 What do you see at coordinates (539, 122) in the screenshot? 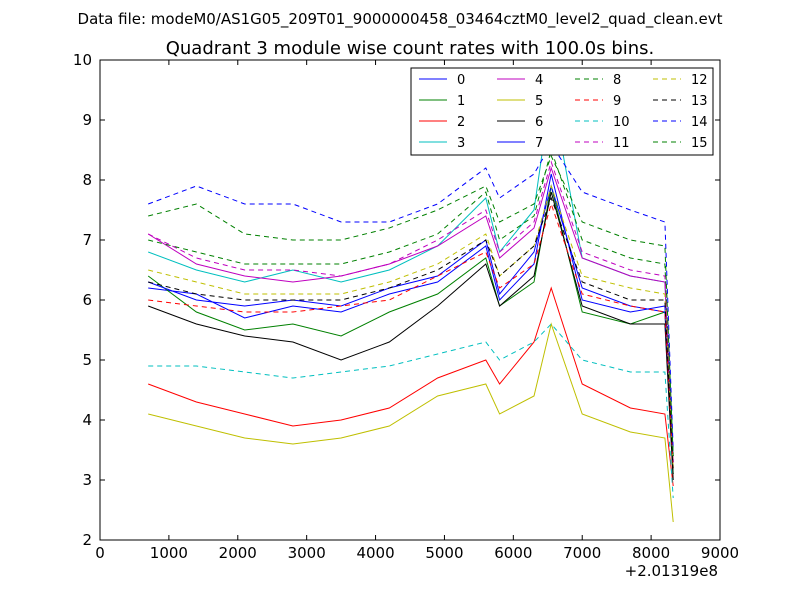
I see `legend-label-6: 6` at bounding box center [539, 122].